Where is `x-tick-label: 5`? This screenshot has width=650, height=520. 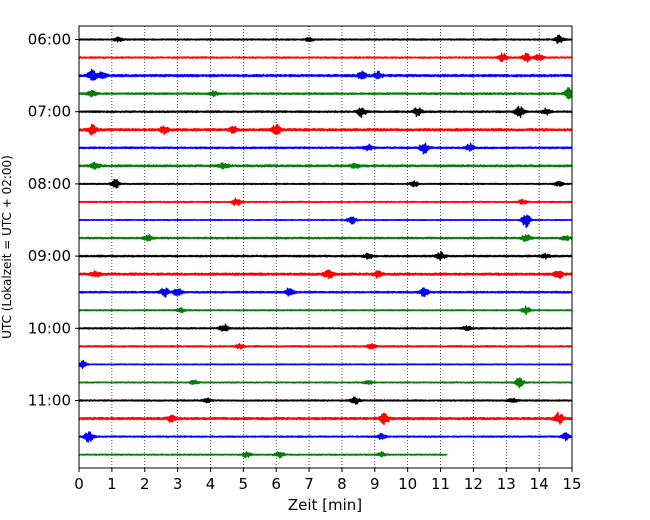 x-tick-label: 5 is located at coordinates (244, 484).